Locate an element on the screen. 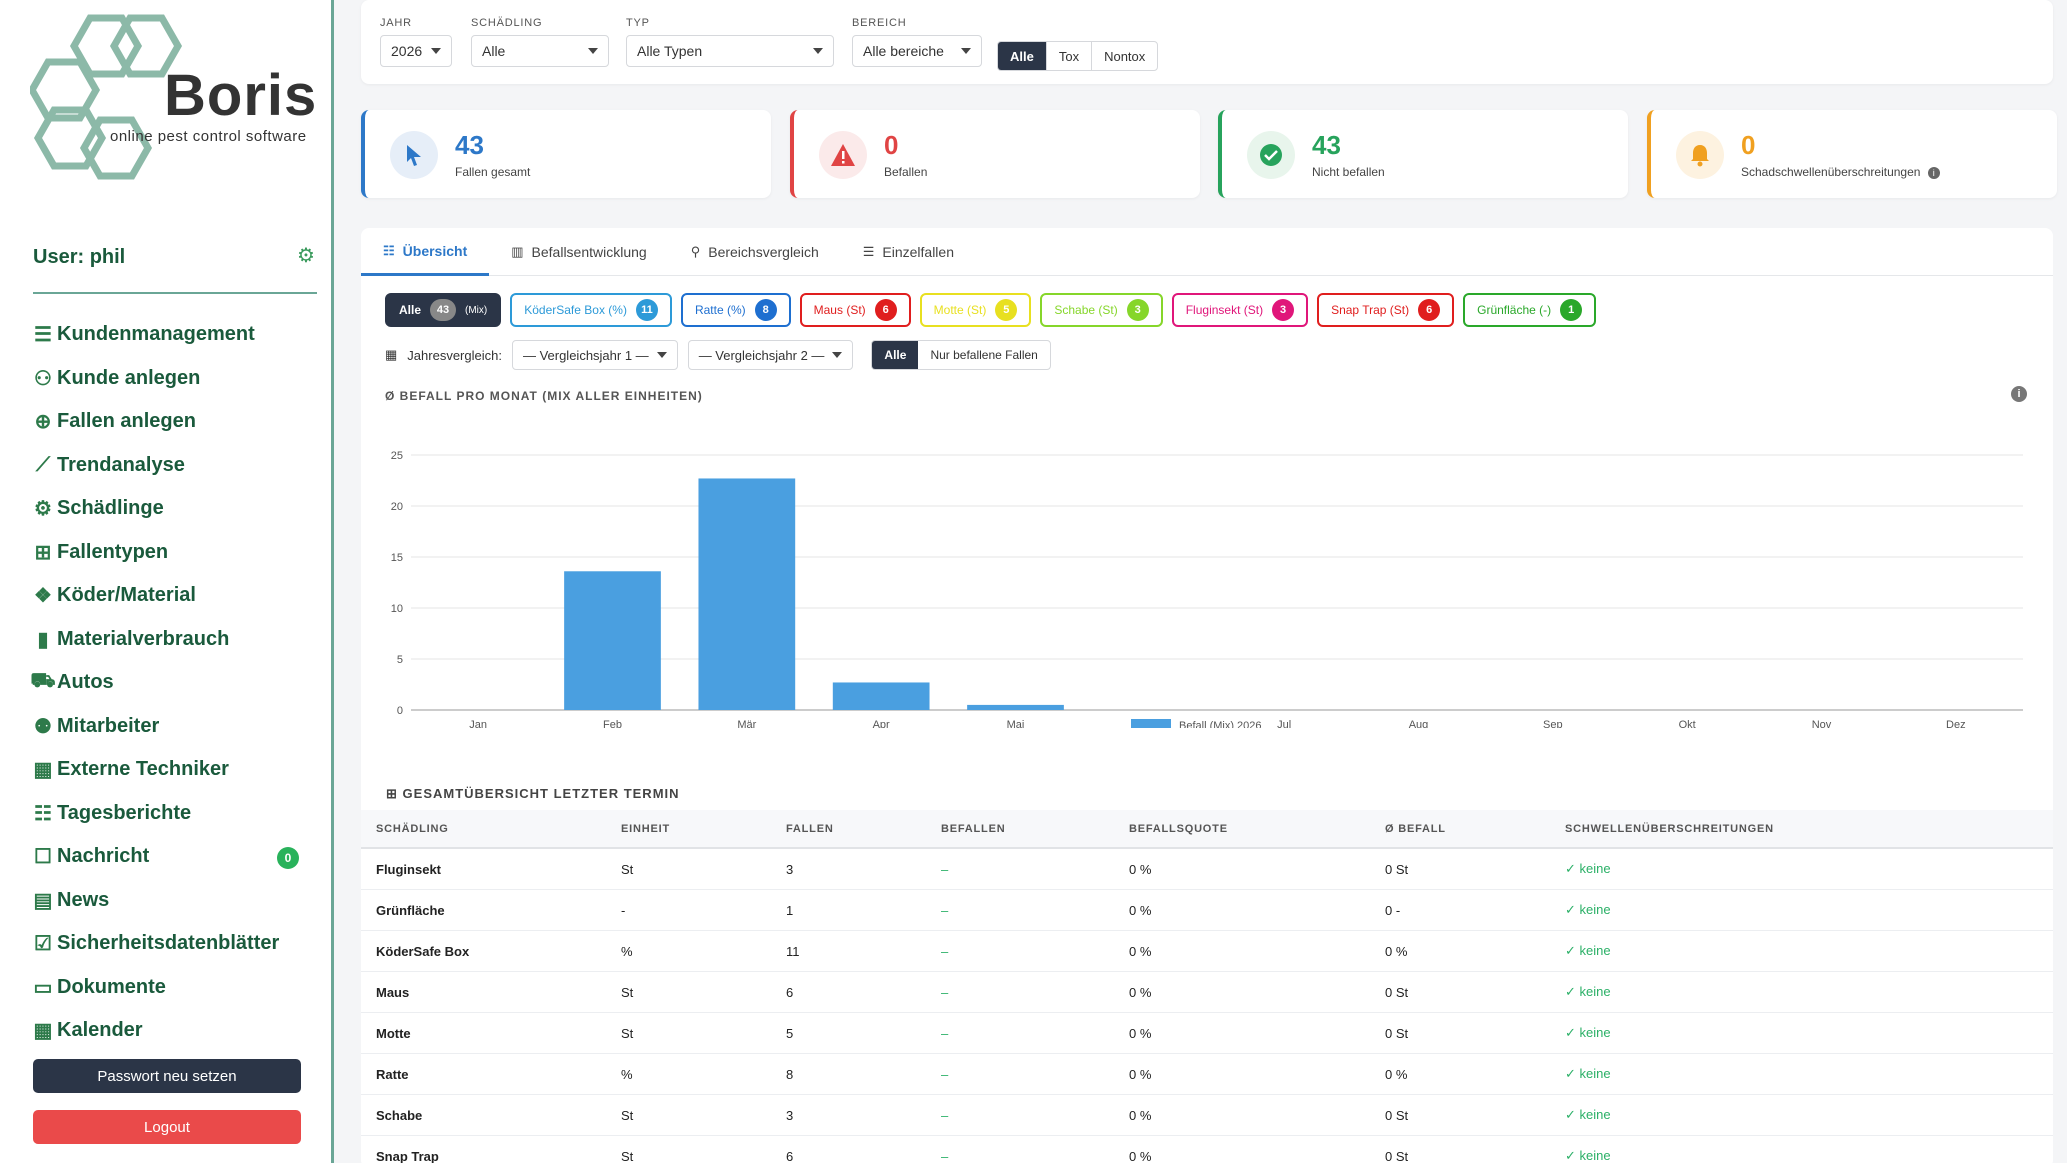 The width and height of the screenshot is (2067, 1163). tab-befallsentwicklung: ▥ Befallsentwicklung is located at coordinates (578, 252).